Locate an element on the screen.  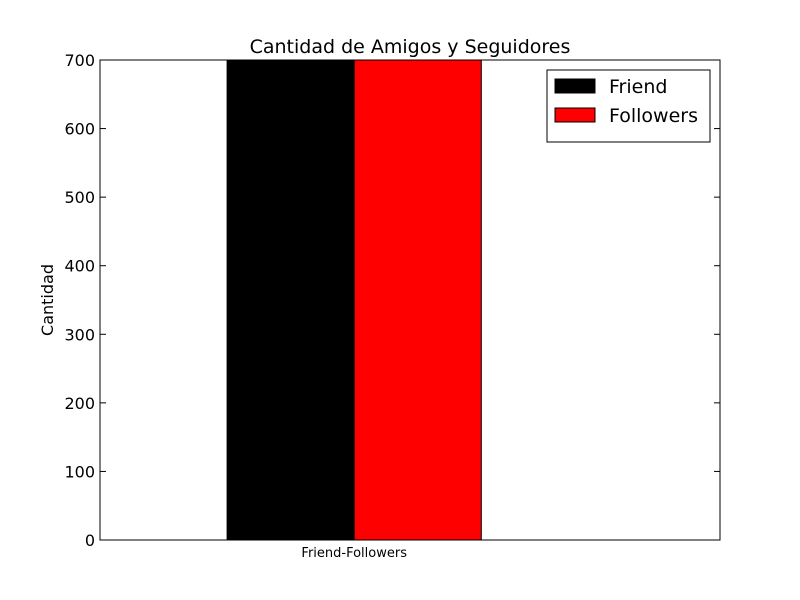
x-axis-categories: Friend-Followers is located at coordinates (354, 553).